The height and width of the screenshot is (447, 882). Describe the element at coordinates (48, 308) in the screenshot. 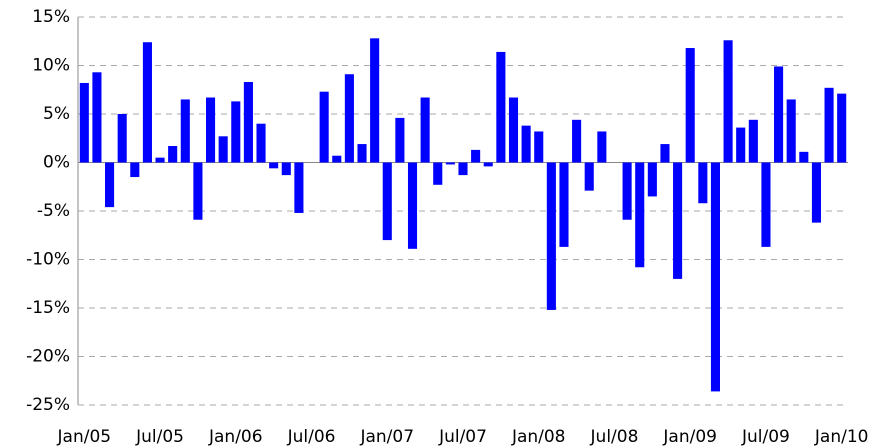

I see `y-tick-label: -15%` at that location.